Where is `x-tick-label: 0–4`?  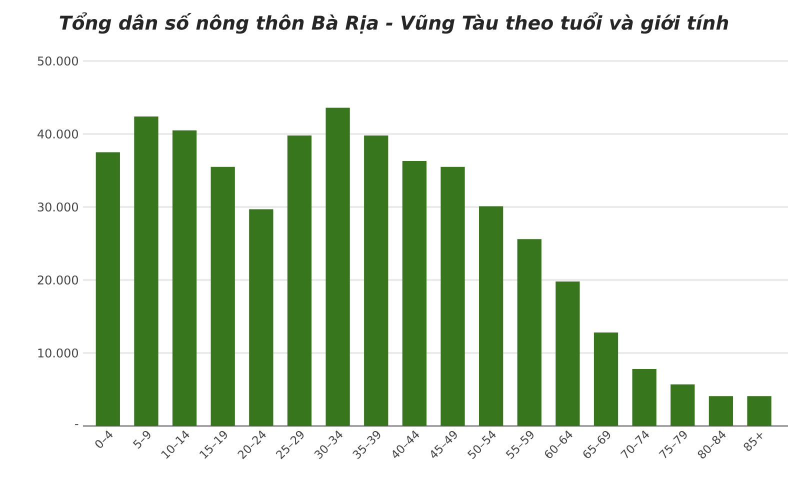 x-tick-label: 0–4 is located at coordinates (104, 439).